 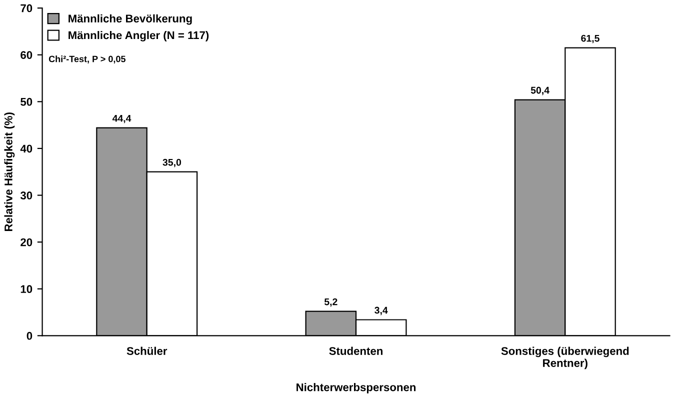 What do you see at coordinates (29, 336) in the screenshot?
I see `y-tick-label: 0` at bounding box center [29, 336].